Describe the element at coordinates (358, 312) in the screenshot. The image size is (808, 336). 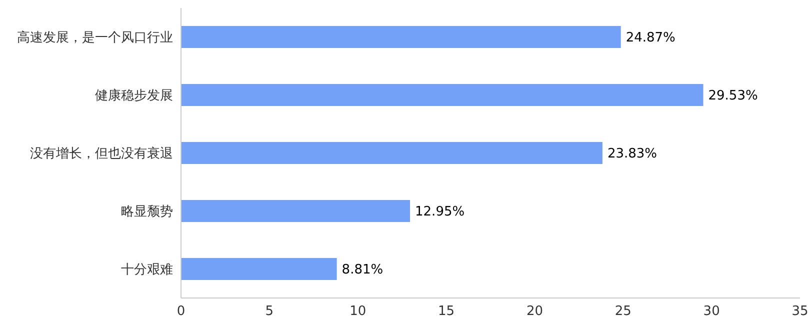
I see `x-tick-label: 10` at that location.